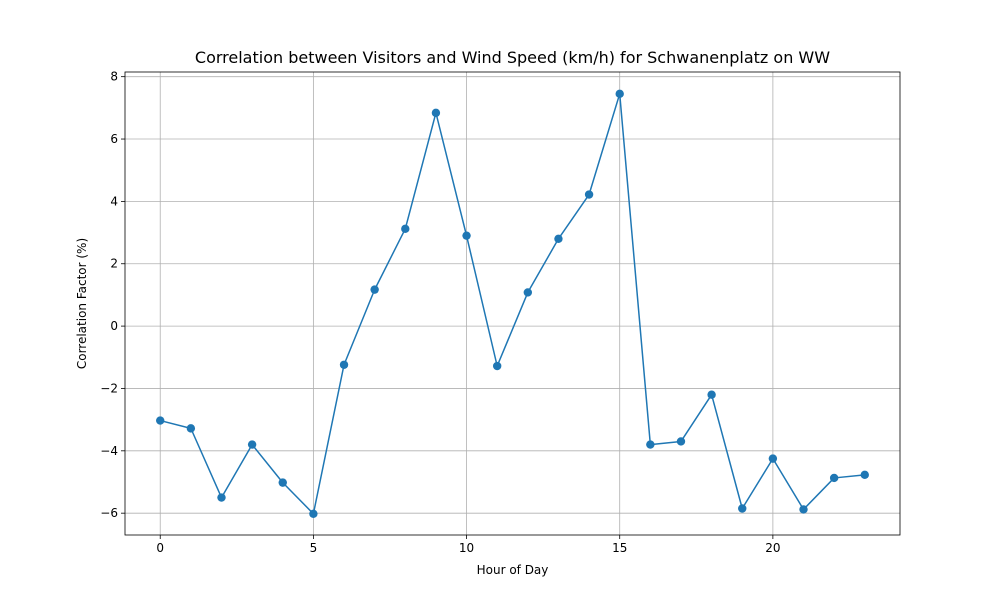  I want to click on y-axis-label: Correlation Factor (%), so click(82, 303).